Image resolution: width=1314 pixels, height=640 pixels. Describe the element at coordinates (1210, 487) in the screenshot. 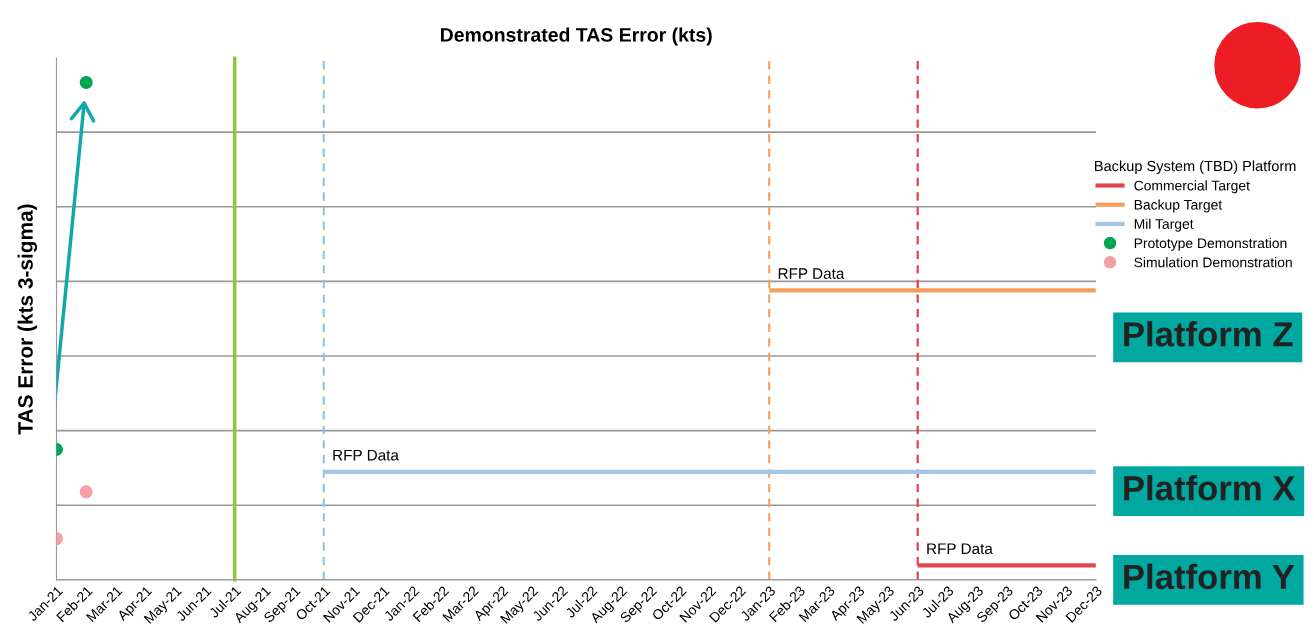

I see `text: Platform X` at that location.